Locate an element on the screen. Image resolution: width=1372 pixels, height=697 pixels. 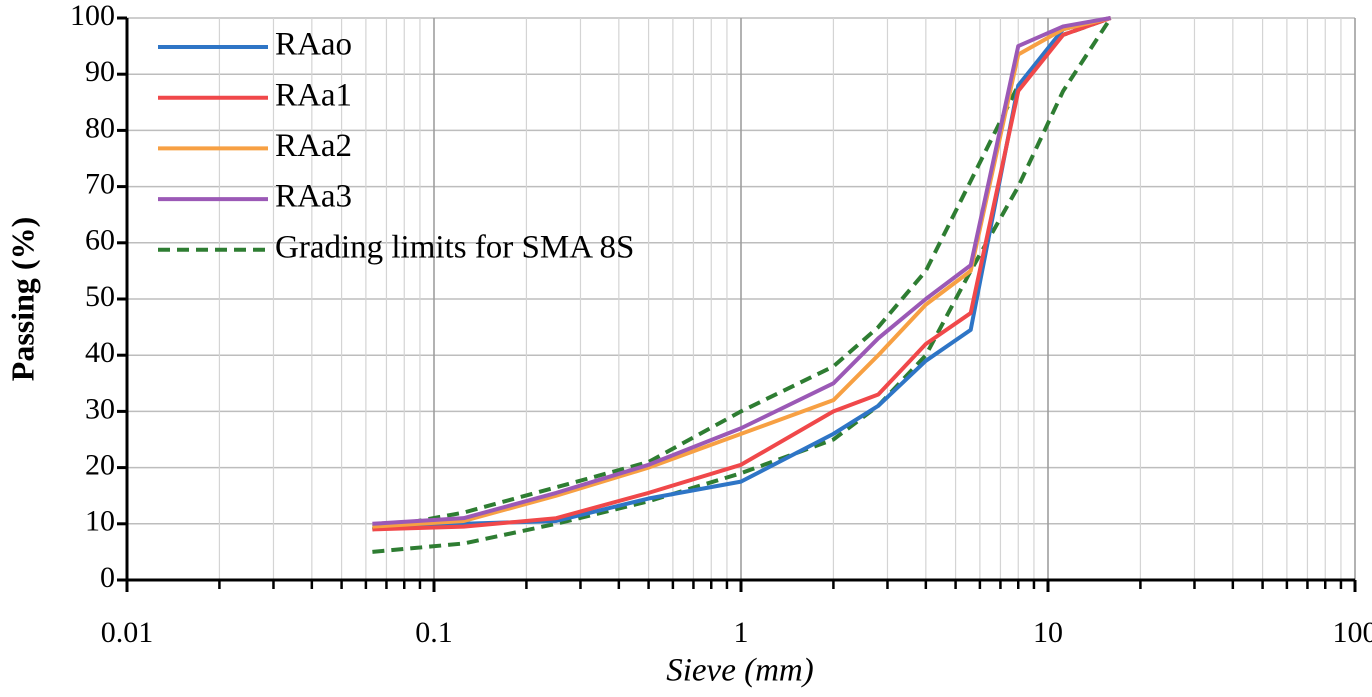
y-tick-label: 80 is located at coordinates (100, 127).